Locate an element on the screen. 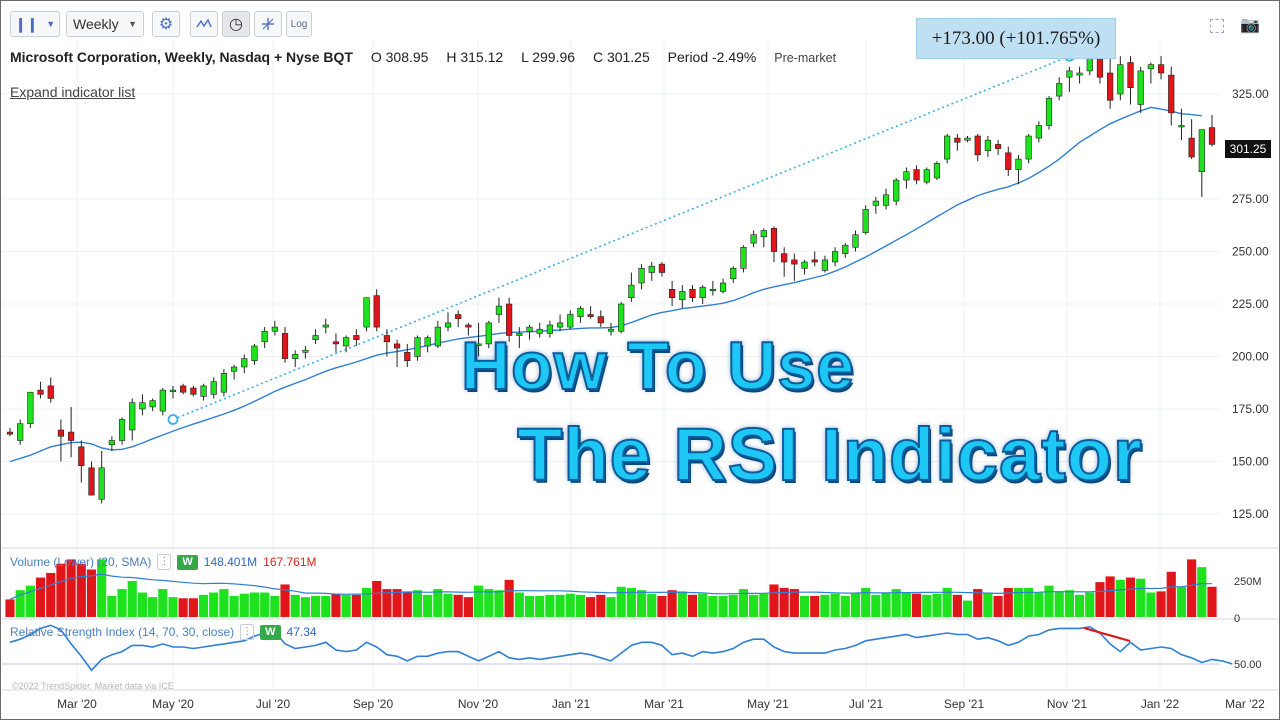 Image resolution: width=1280 pixels, height=720 pixels. rsi-divergence-line is located at coordinates (1107, 634).